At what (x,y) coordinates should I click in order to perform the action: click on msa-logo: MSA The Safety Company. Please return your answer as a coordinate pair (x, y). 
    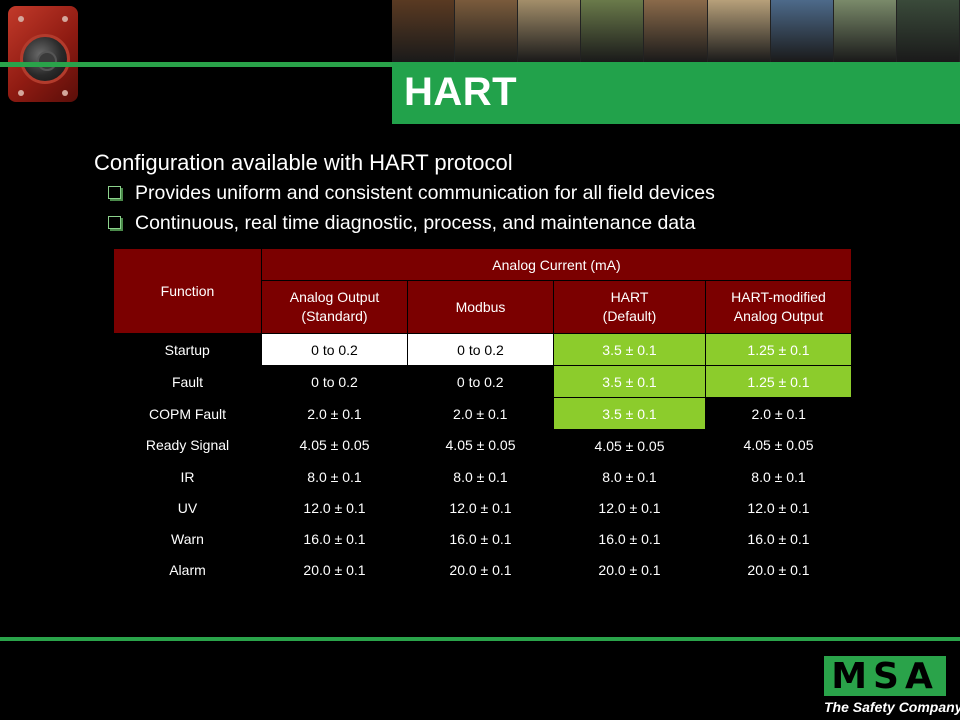
    Looking at the image, I should click on (892, 685).